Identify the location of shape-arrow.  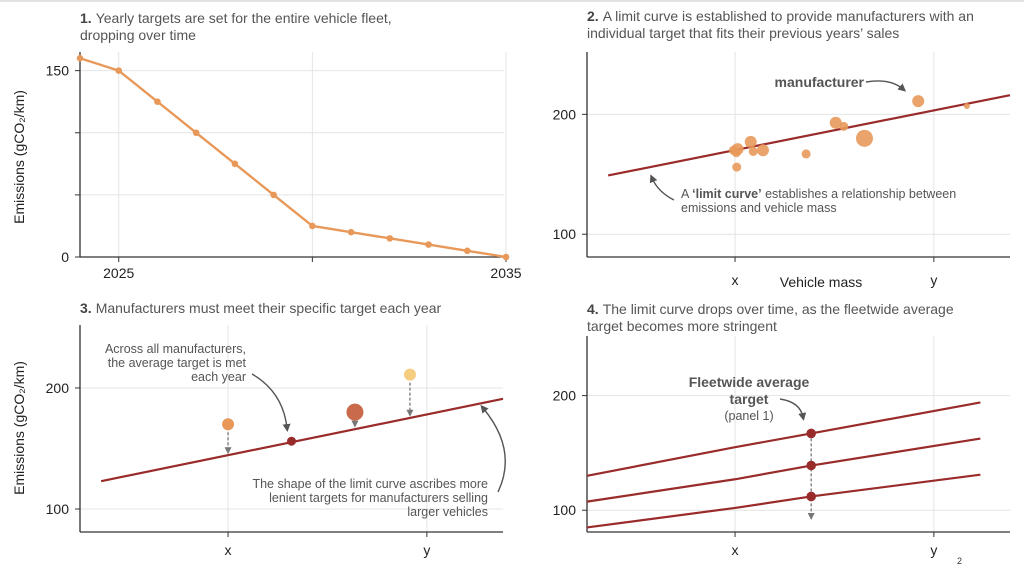
(493, 448).